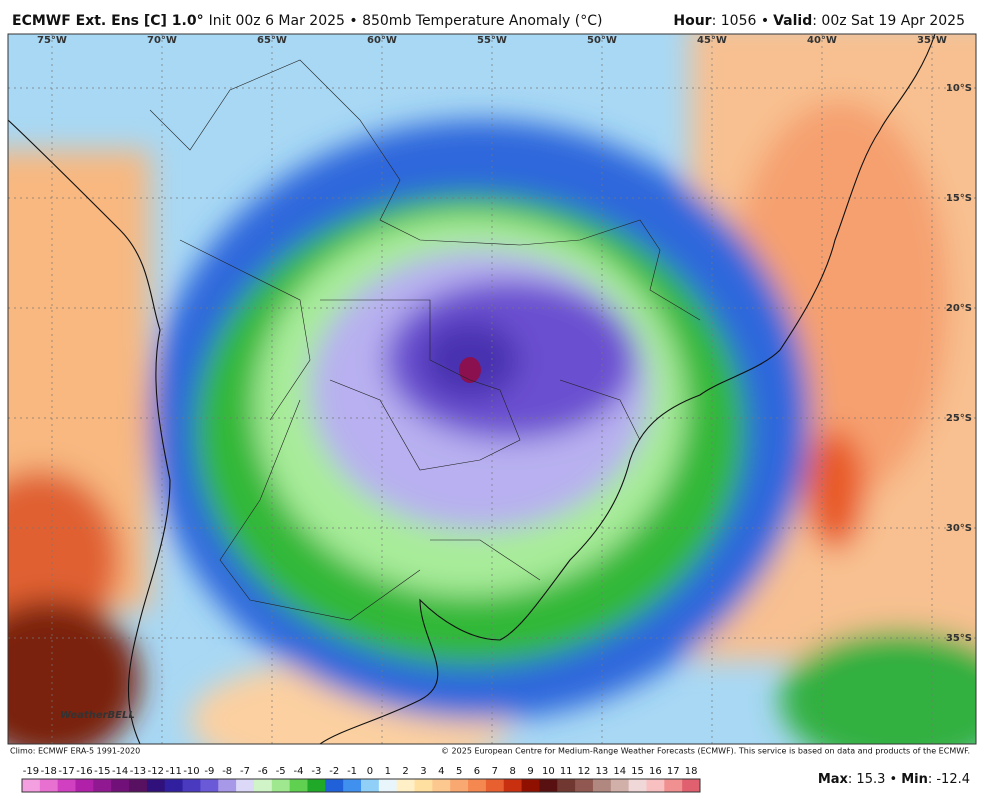 The image size is (984, 808). Describe the element at coordinates (162, 40) in the screenshot. I see `lon-label: 70°W` at that location.